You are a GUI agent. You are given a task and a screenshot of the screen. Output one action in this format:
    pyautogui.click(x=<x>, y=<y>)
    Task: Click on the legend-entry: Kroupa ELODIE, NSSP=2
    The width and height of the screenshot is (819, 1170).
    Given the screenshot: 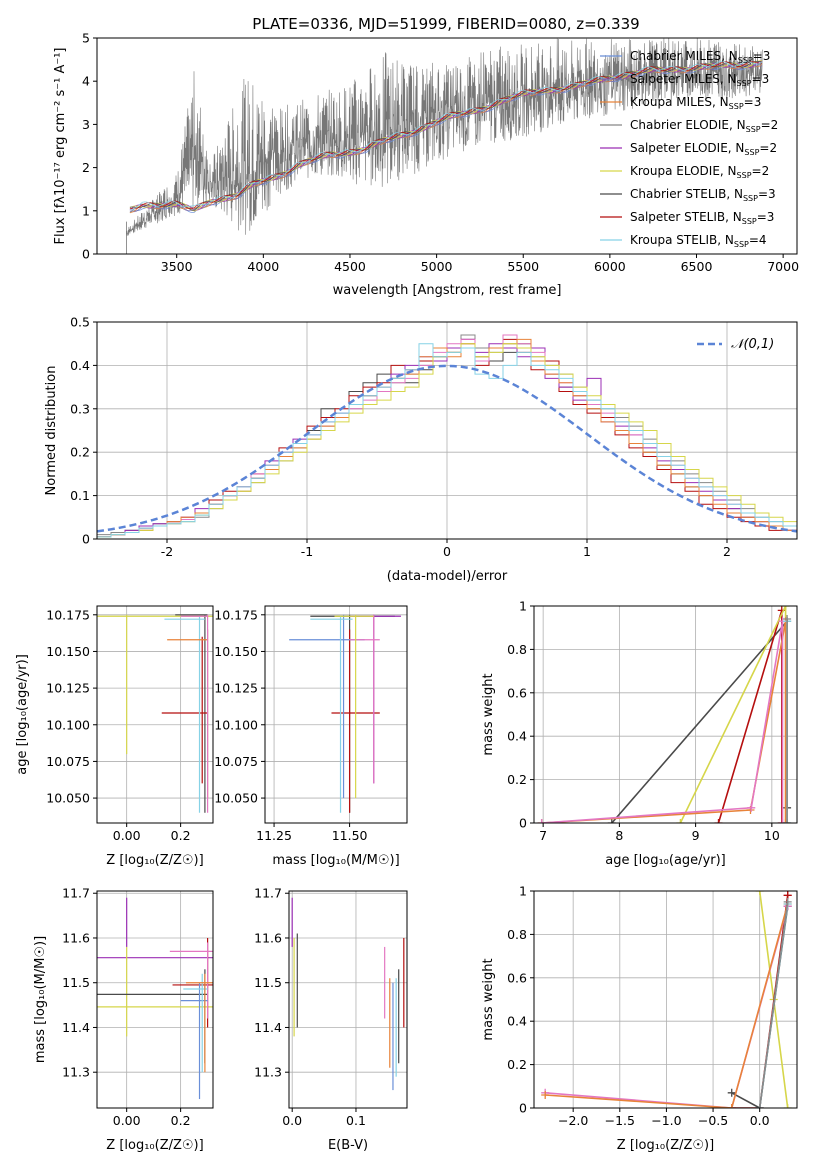 What is the action you would take?
    pyautogui.click(x=699, y=172)
    